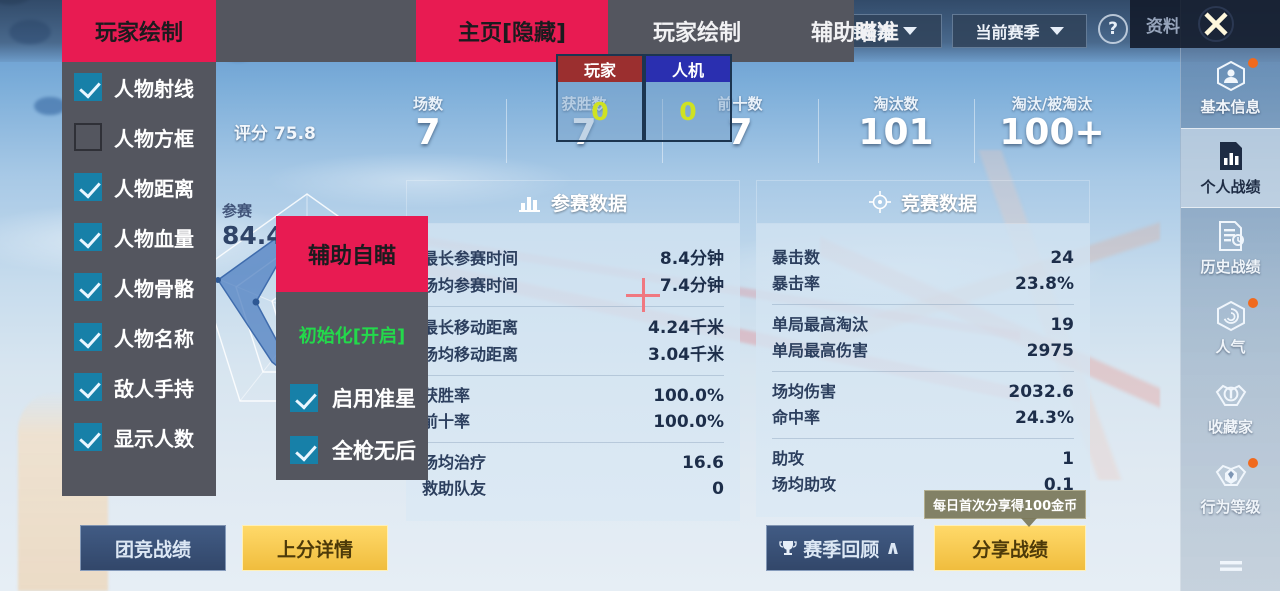 This screenshot has width=1280, height=591. I want to click on overlay-option-row: 人物射线, so click(139, 87).